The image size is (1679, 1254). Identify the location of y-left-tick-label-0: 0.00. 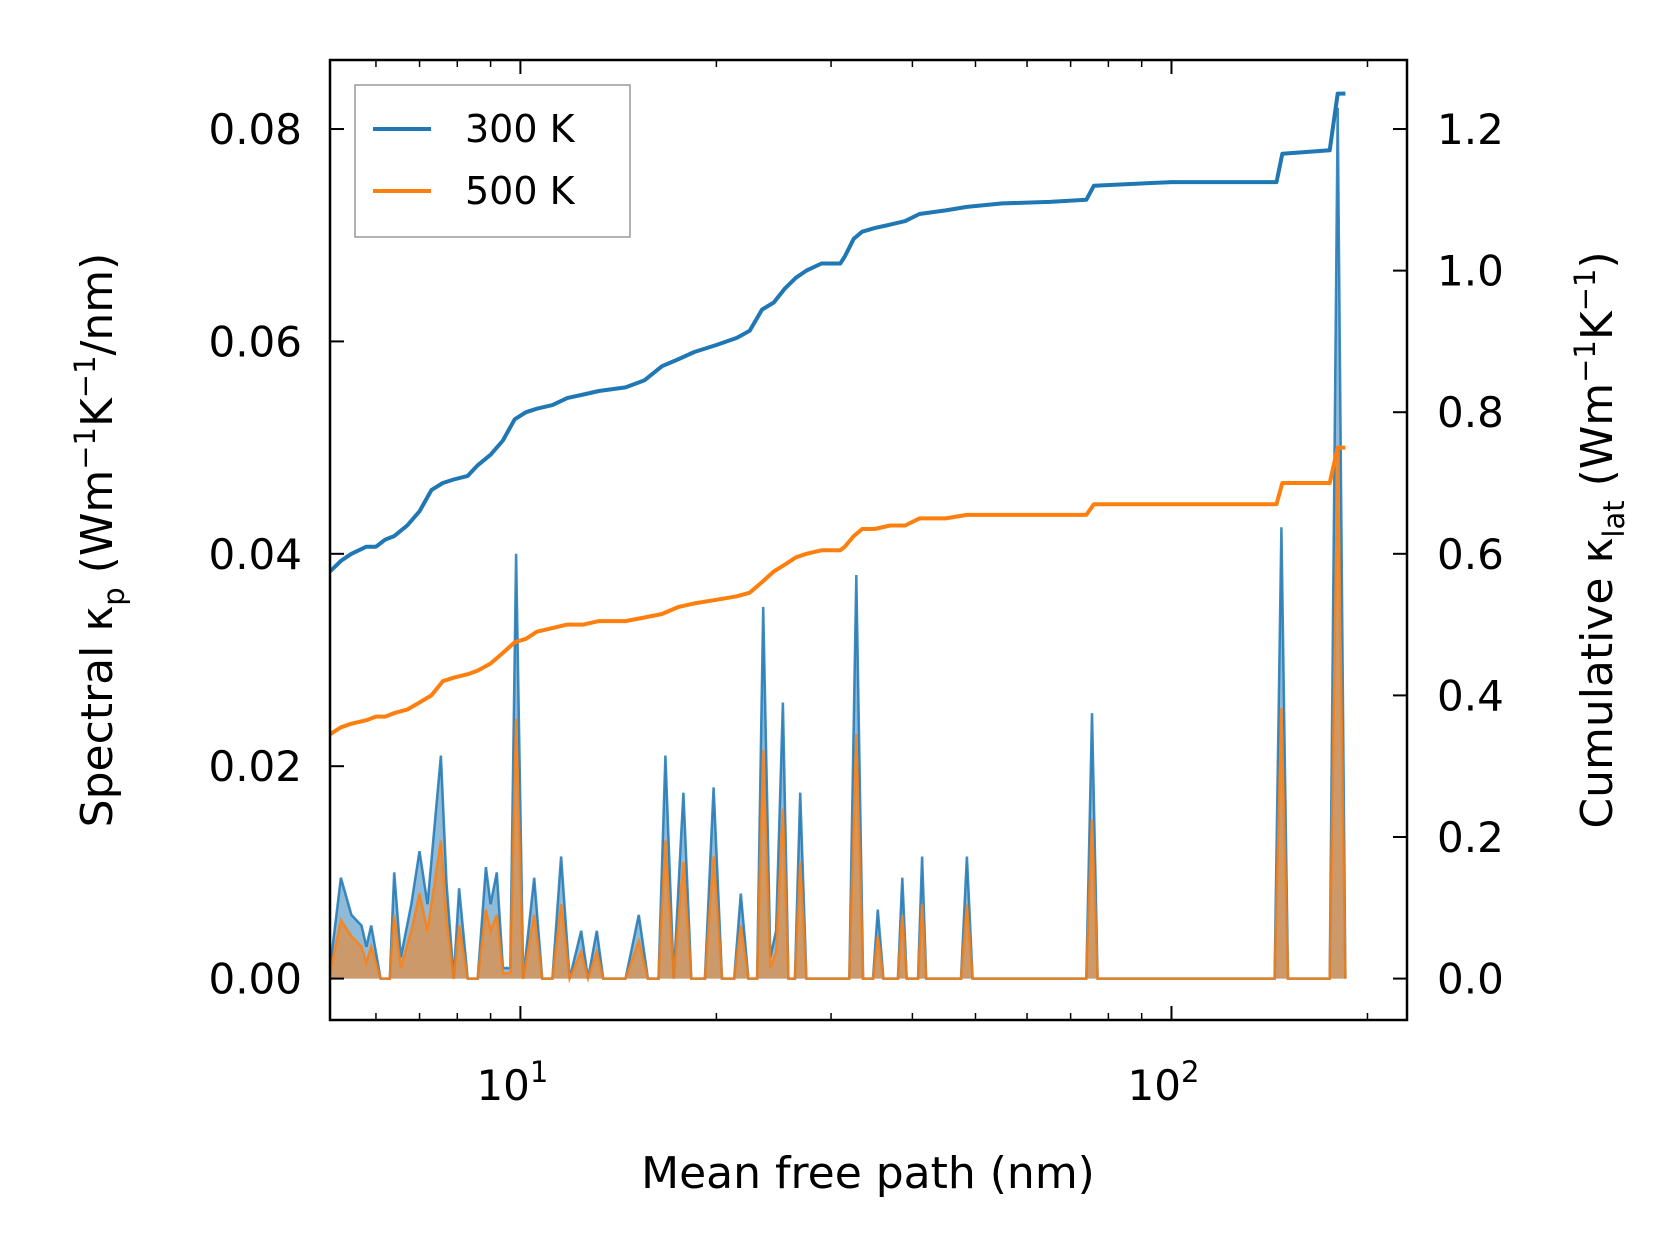
(255, 979).